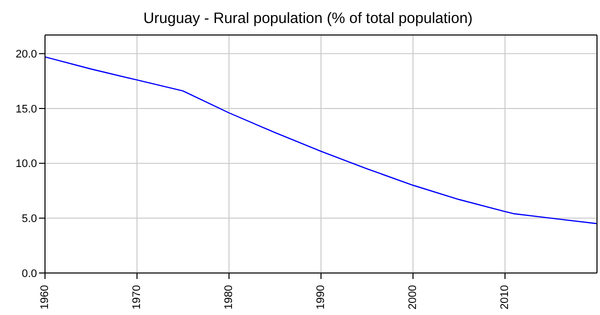 The image size is (600, 315). What do you see at coordinates (26, 109) in the screenshot?
I see `y-tick-label: 15.0` at bounding box center [26, 109].